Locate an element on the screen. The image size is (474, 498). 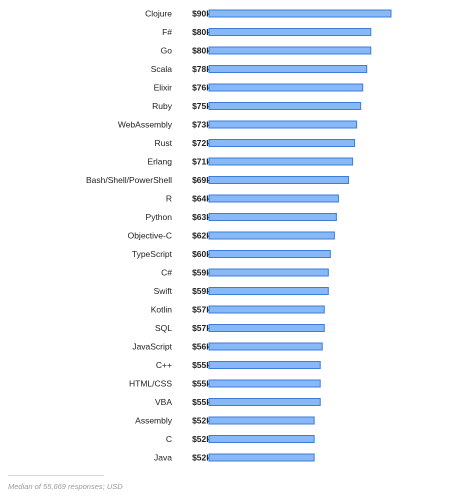
category-label: Erlang is located at coordinates (159, 162).